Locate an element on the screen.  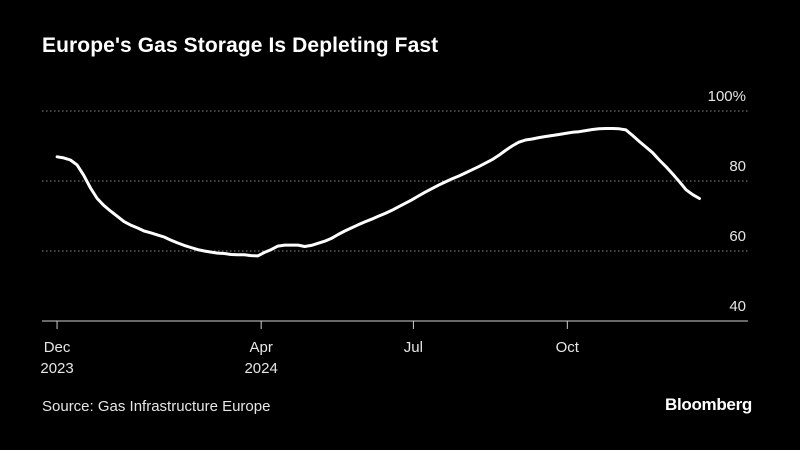
x-tick-label-dec: Dec is located at coordinates (57, 347).